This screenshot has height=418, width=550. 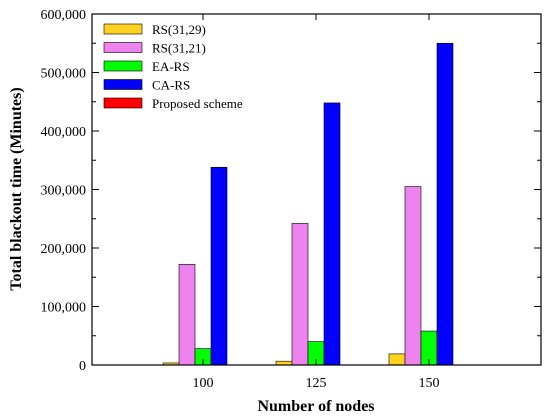 I want to click on y-tick-label: 100,000, so click(x=64, y=308).